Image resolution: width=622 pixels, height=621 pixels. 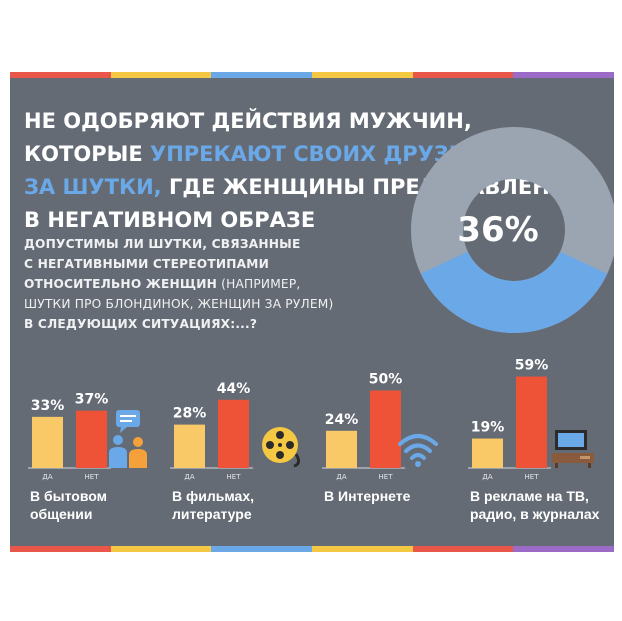 I want to click on data-label: 28%, so click(x=190, y=414).